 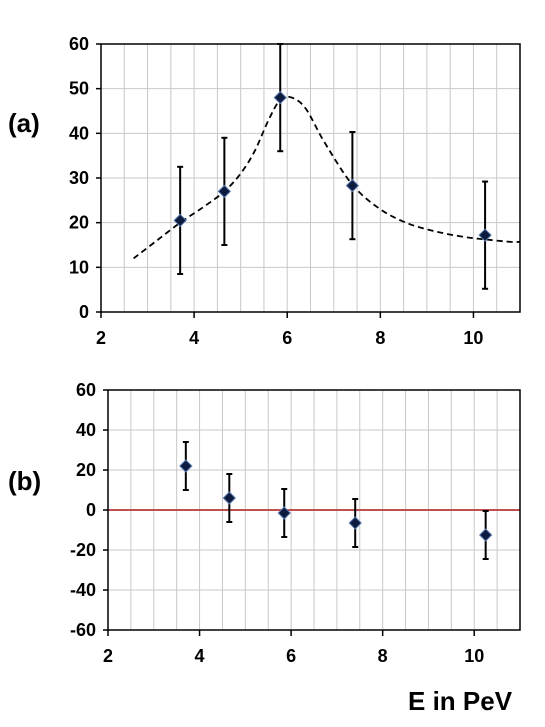 What do you see at coordinates (474, 656) in the screenshot?
I see `panel-b-x-tick-label: 10` at bounding box center [474, 656].